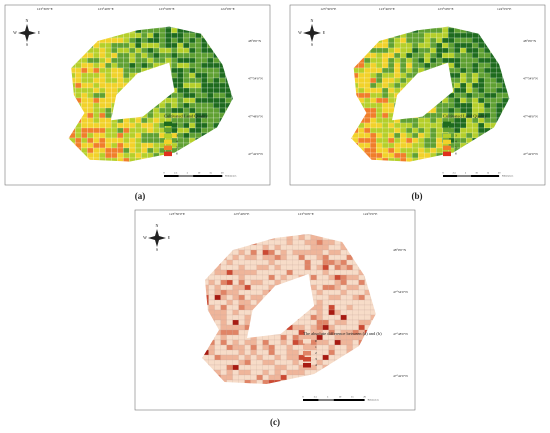 The height and width of the screenshot is (433, 550). Describe the element at coordinates (464, 176) in the screenshot. I see `scale-bar-light` at that location.